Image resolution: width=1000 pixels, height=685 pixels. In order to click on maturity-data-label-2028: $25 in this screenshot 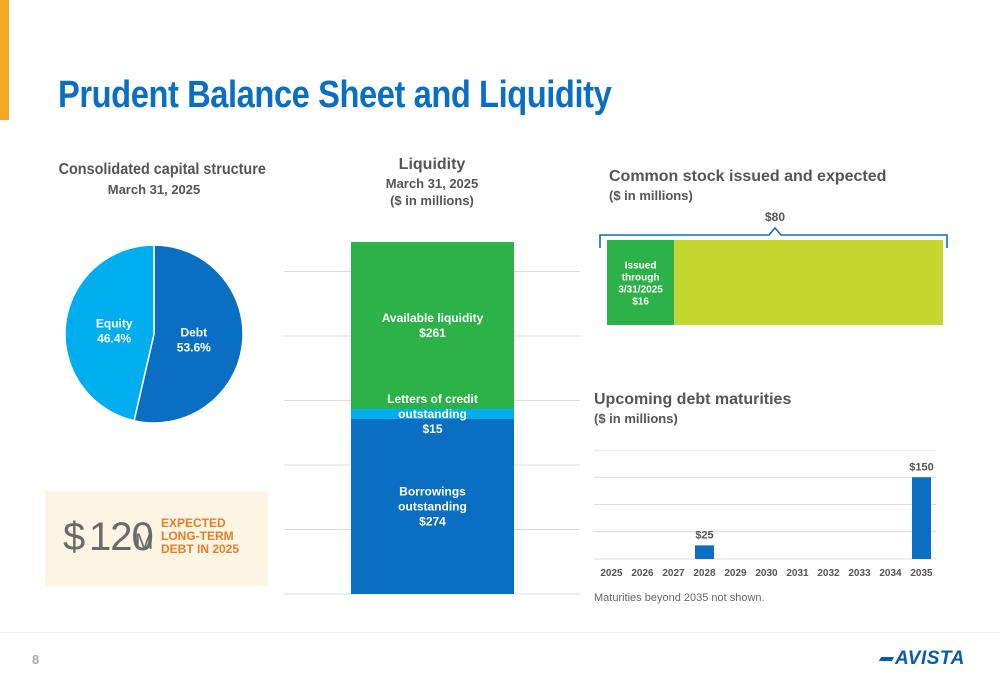, I will do `click(704, 535)`.